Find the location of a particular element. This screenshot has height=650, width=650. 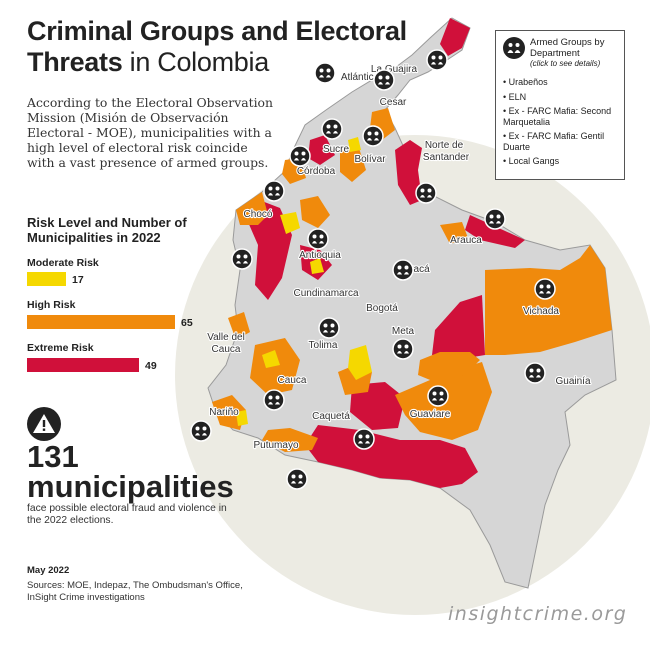

department-label: Caquetá is located at coordinates (331, 416).